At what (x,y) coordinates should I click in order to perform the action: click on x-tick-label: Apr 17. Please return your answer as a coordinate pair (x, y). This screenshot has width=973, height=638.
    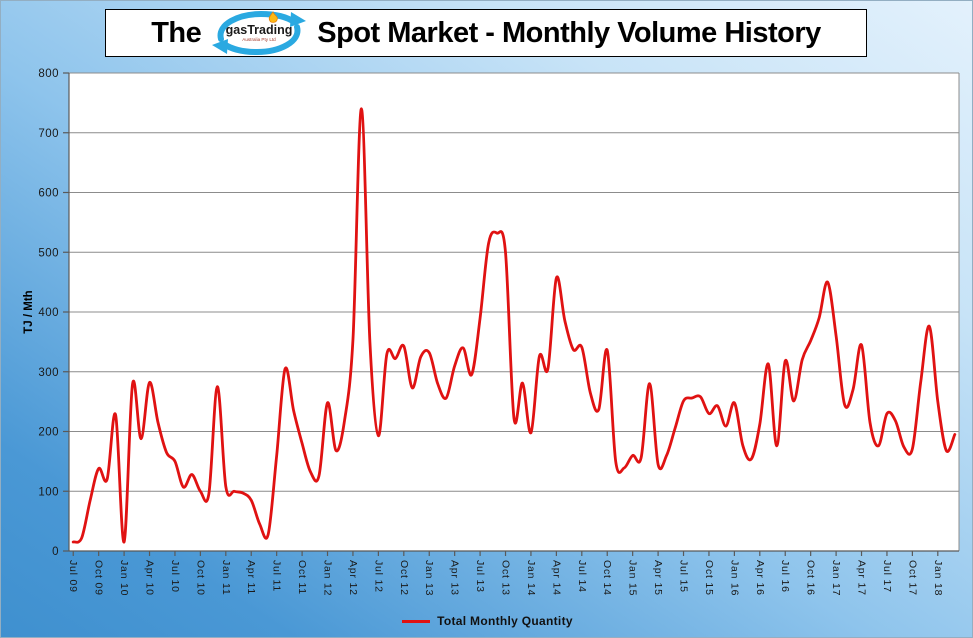
    Looking at the image, I should click on (862, 578).